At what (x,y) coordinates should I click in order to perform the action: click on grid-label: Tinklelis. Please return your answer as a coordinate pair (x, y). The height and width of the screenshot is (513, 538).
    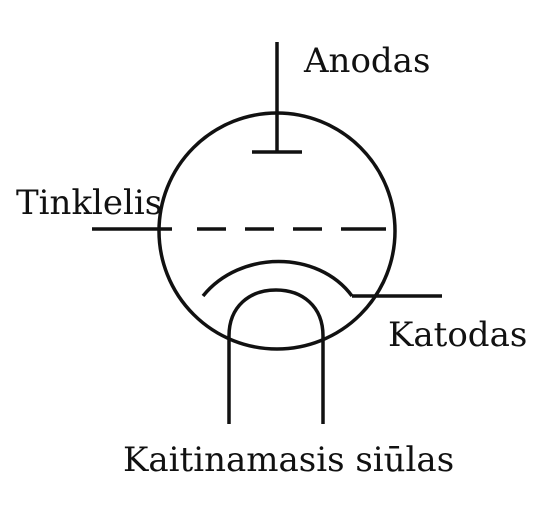
    Looking at the image, I should click on (89, 203).